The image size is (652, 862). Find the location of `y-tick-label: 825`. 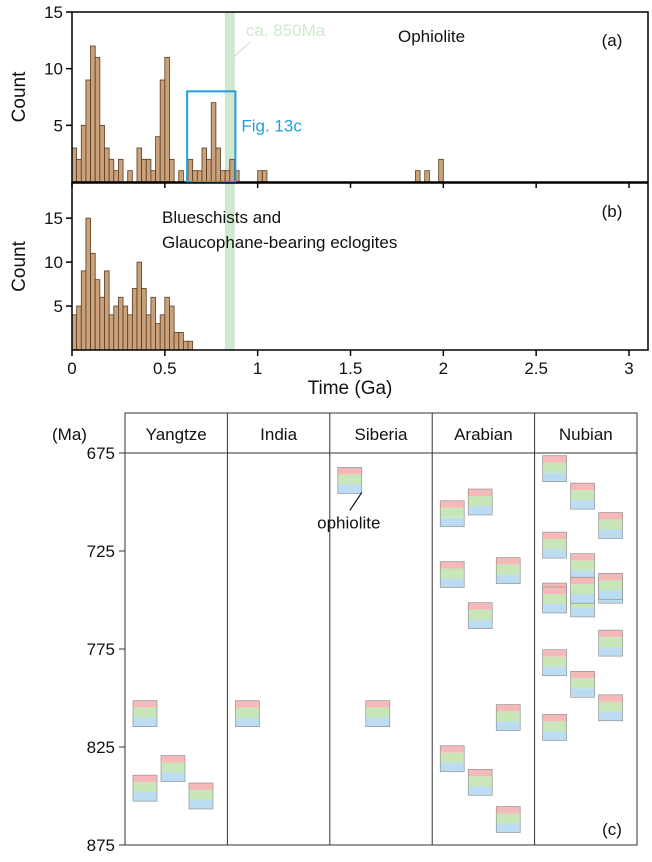

y-tick-label: 825 is located at coordinates (101, 747).